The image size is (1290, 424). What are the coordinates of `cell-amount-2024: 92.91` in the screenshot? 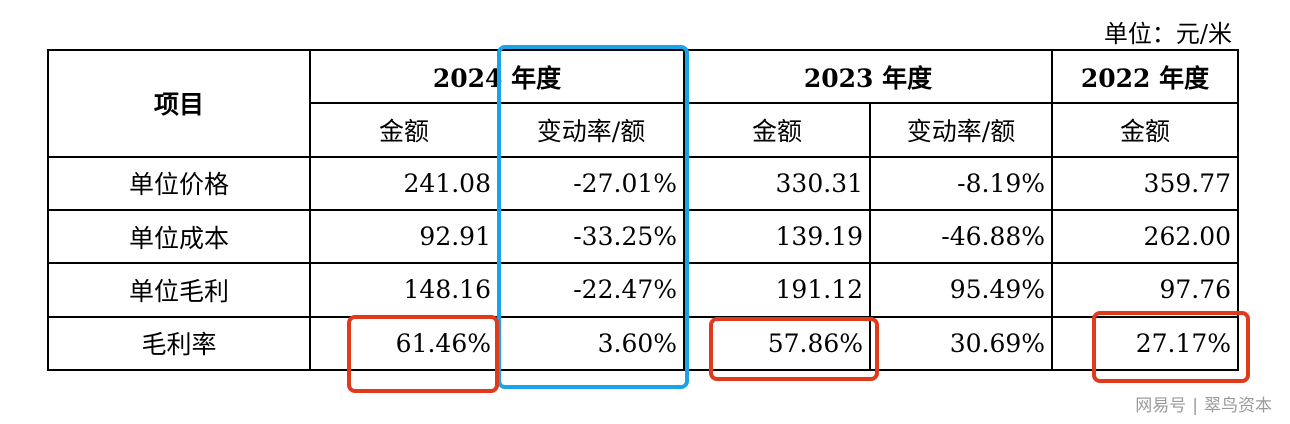 It's located at (404, 236).